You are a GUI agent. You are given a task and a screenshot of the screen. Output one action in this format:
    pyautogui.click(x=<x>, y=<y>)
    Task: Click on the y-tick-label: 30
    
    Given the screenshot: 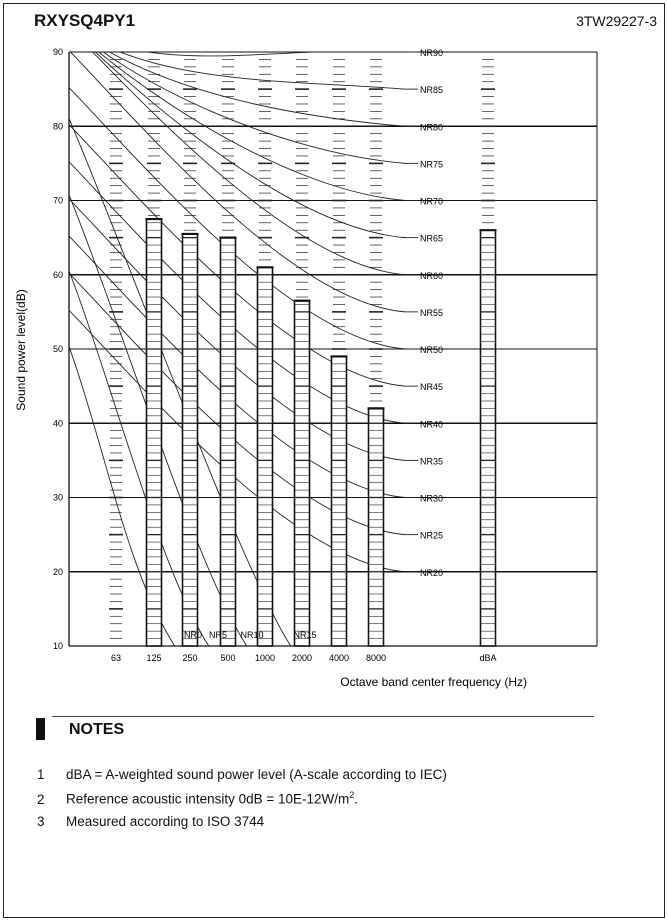 What is the action you would take?
    pyautogui.click(x=58, y=498)
    